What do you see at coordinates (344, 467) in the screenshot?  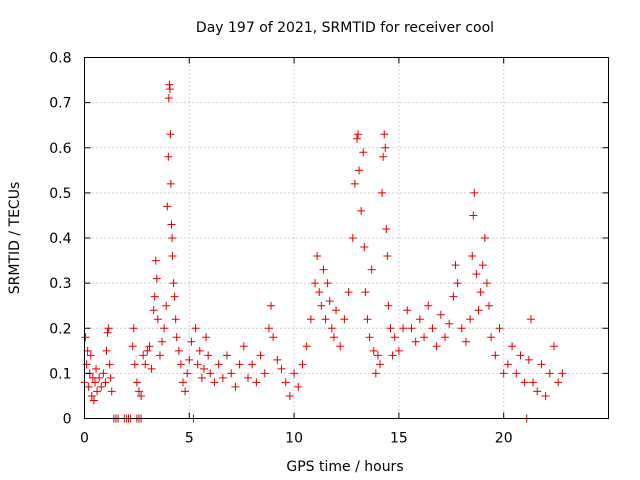 I see `x-axis-label: GPS time / hours` at bounding box center [344, 467].